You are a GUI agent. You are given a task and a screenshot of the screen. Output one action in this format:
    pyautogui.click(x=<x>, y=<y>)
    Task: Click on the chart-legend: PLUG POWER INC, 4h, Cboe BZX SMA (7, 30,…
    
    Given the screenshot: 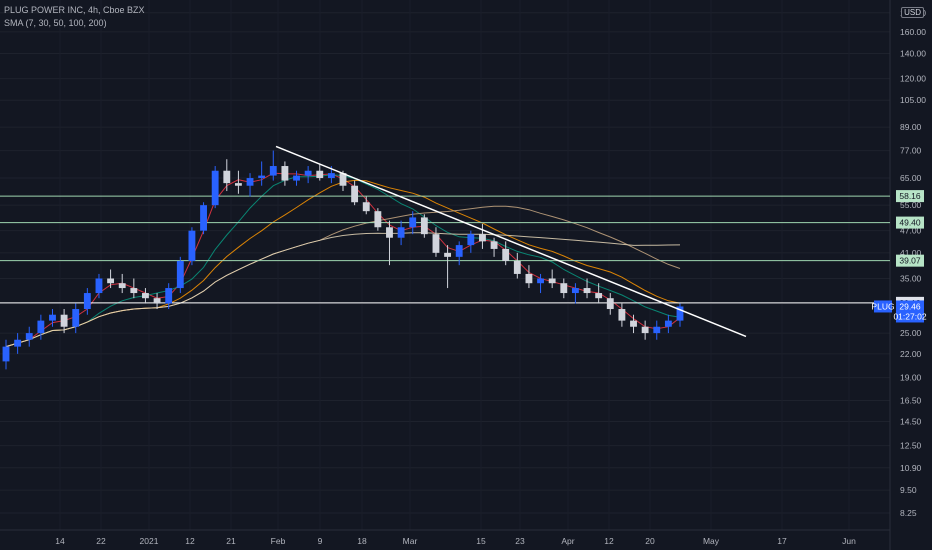 What is the action you would take?
    pyautogui.click(x=74, y=17)
    